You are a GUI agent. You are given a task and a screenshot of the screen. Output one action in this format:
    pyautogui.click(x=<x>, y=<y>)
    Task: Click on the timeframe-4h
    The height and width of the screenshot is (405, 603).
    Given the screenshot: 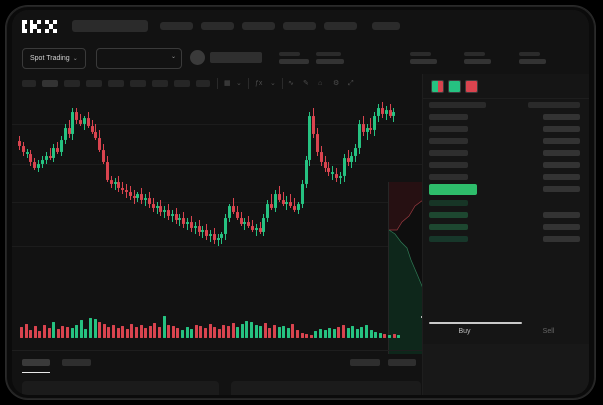 What is the action you would take?
    pyautogui.click(x=138, y=83)
    